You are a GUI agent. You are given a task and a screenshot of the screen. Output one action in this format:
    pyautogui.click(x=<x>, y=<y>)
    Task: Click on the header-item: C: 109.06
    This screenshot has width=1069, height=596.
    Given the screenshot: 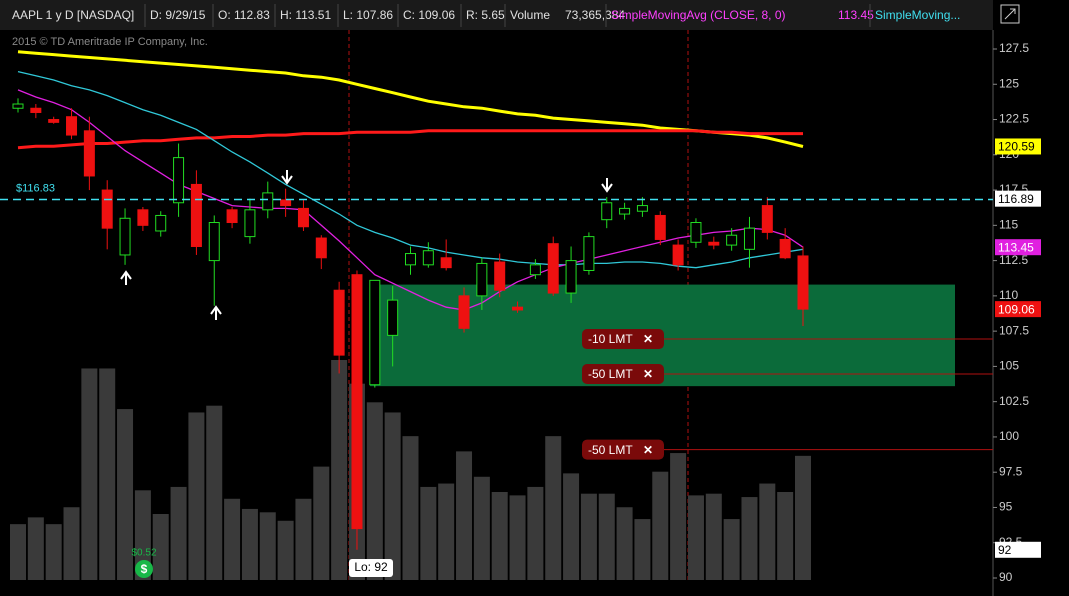 What is the action you would take?
    pyautogui.click(x=429, y=15)
    